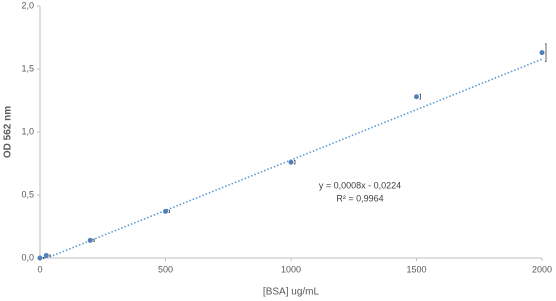 Image resolution: width=556 pixels, height=301 pixels. What do you see at coordinates (291, 292) in the screenshot?
I see `x-axis-title: [BSA] ug/mL` at bounding box center [291, 292].